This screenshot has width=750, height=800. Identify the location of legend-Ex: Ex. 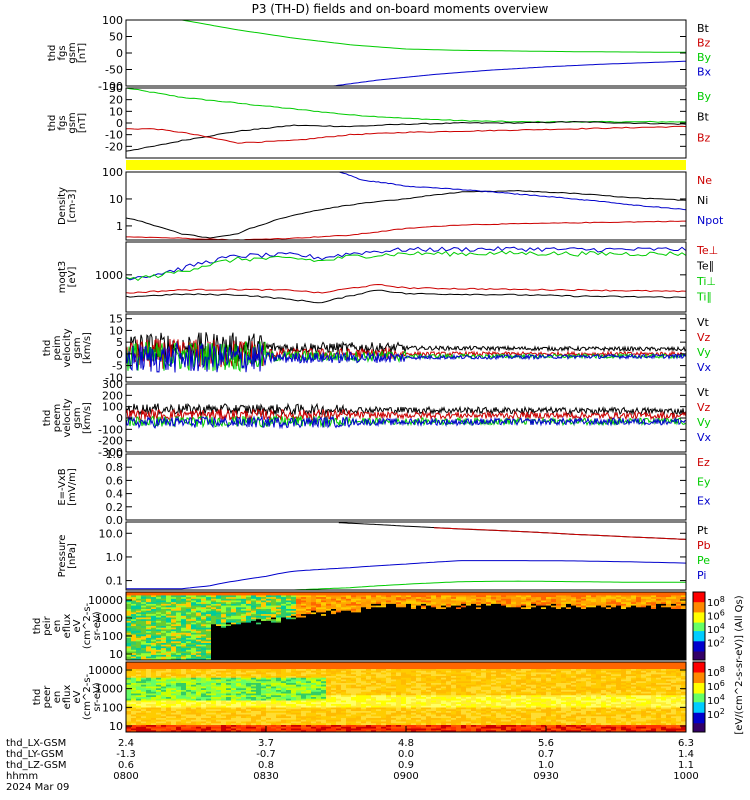
(704, 501).